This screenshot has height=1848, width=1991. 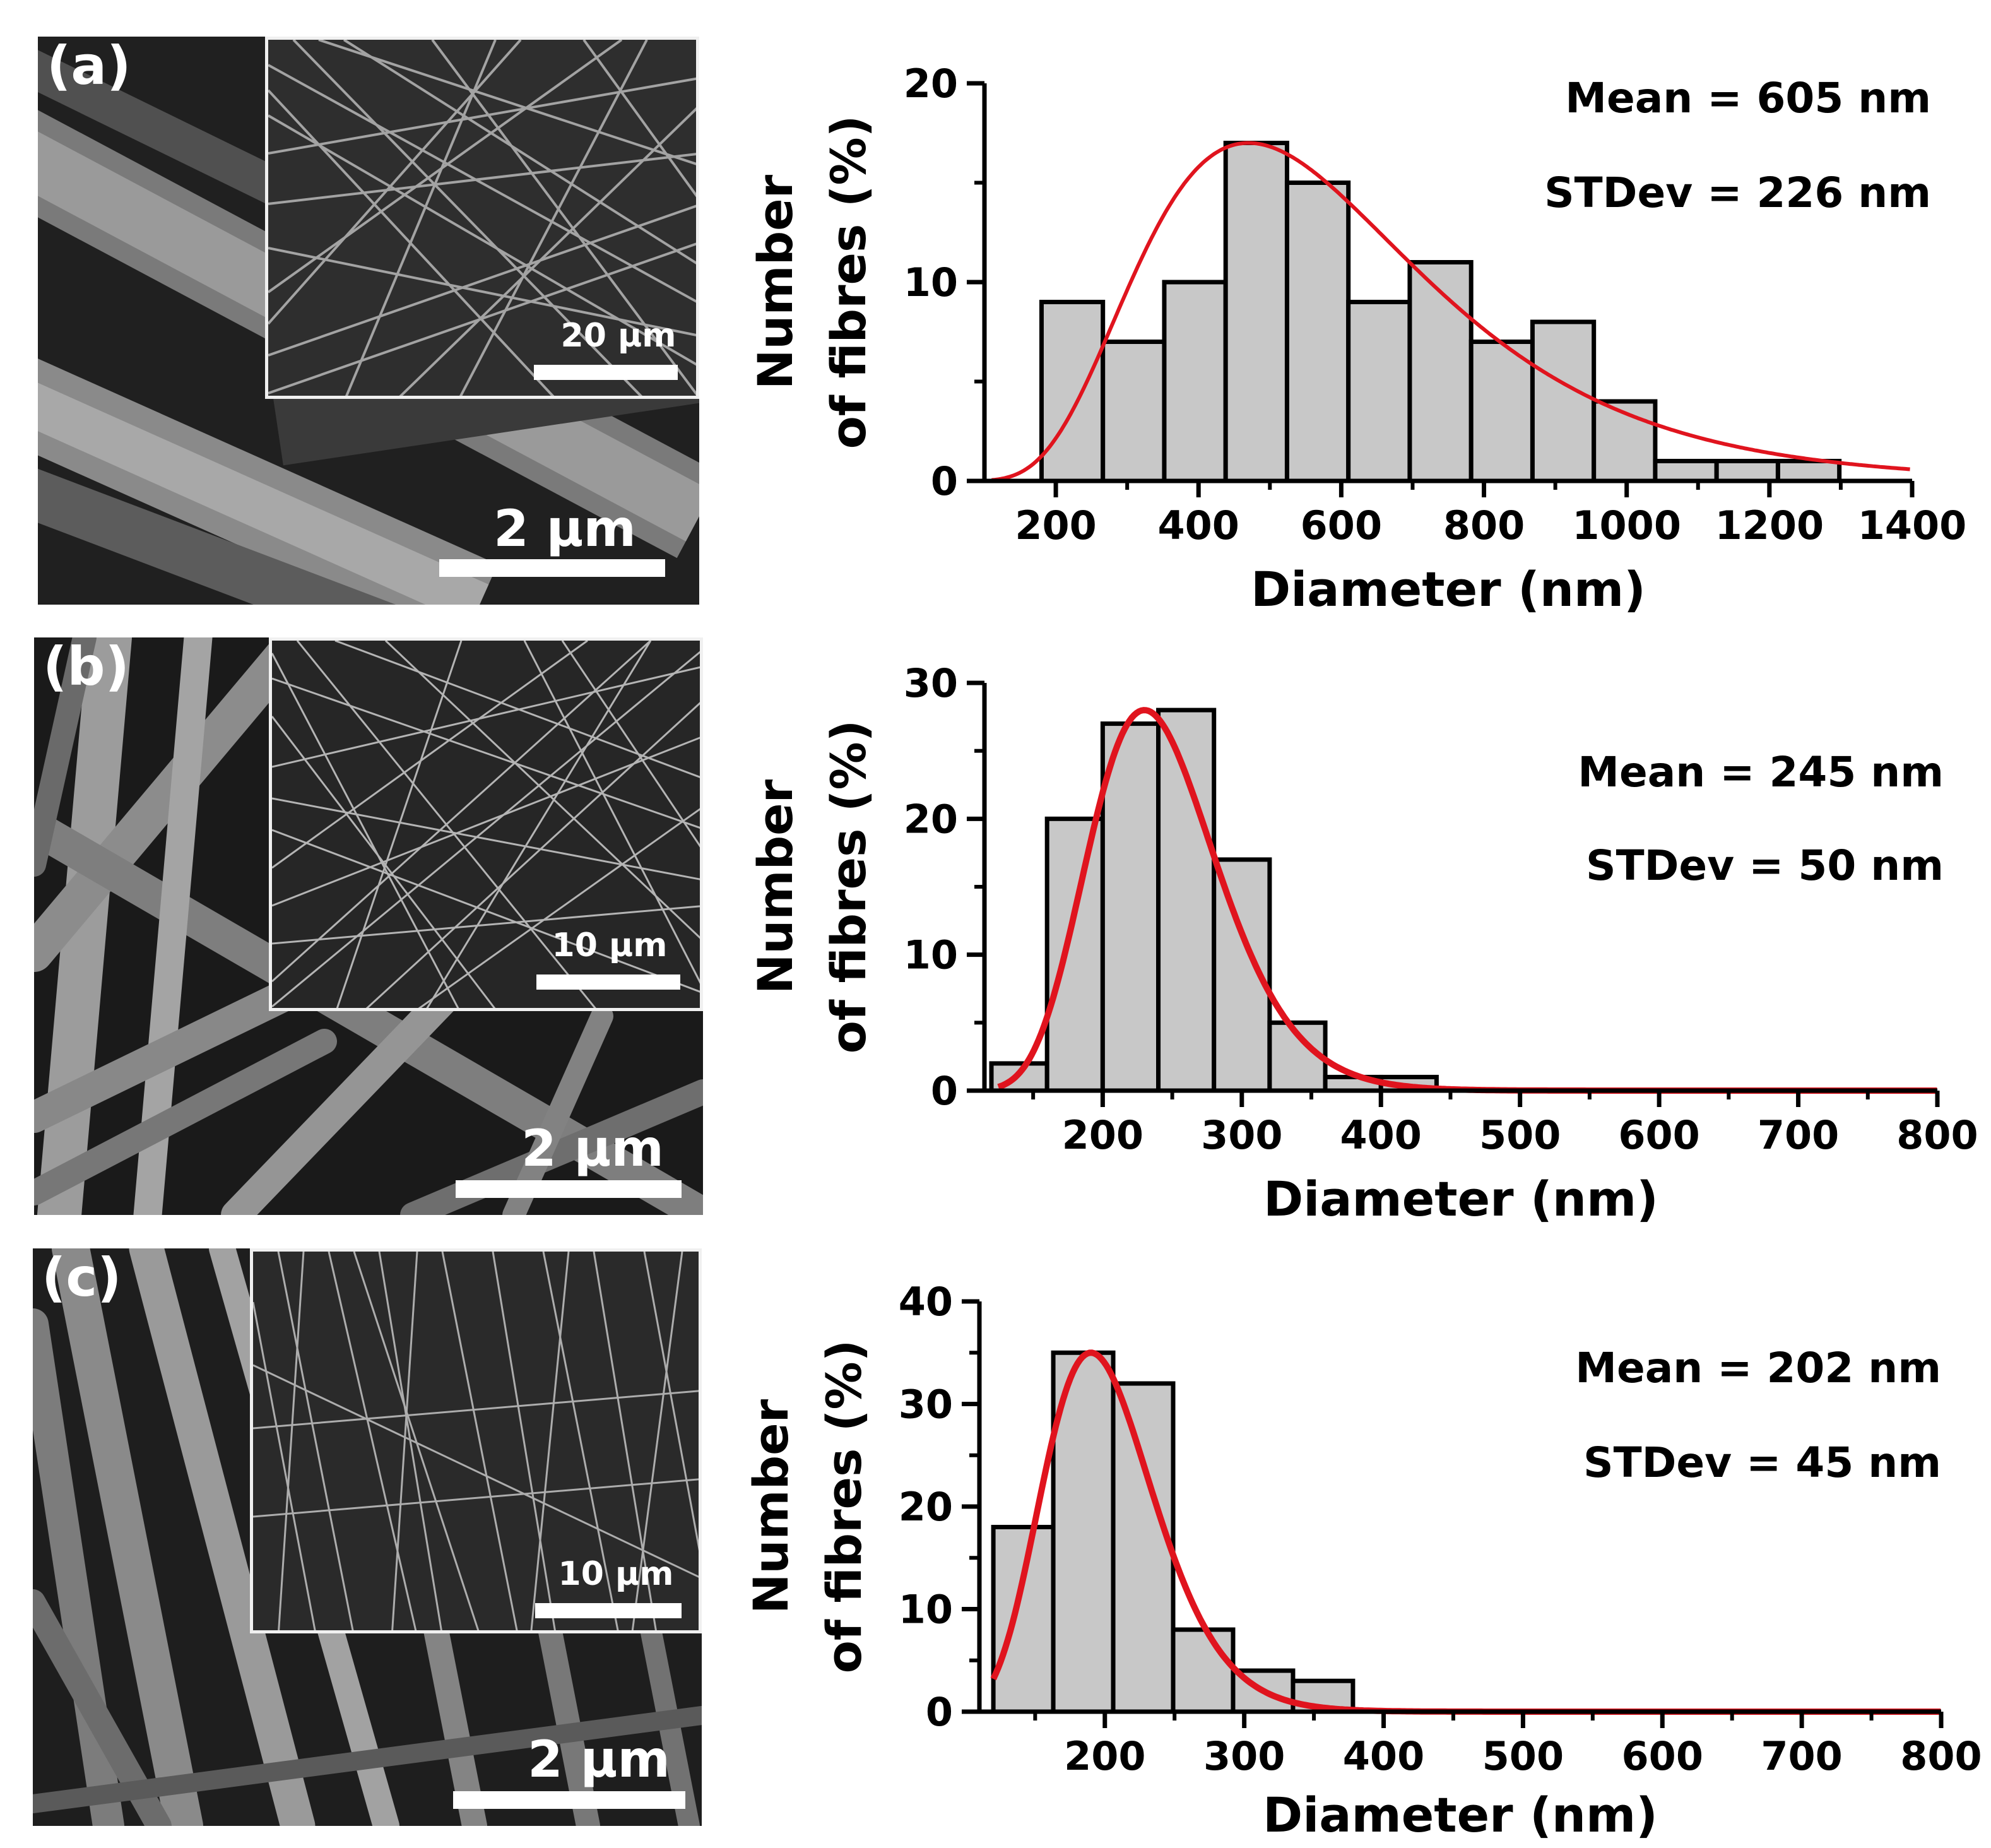 What do you see at coordinates (608, 1611) in the screenshot?
I see `inset-scale-bar-c` at bounding box center [608, 1611].